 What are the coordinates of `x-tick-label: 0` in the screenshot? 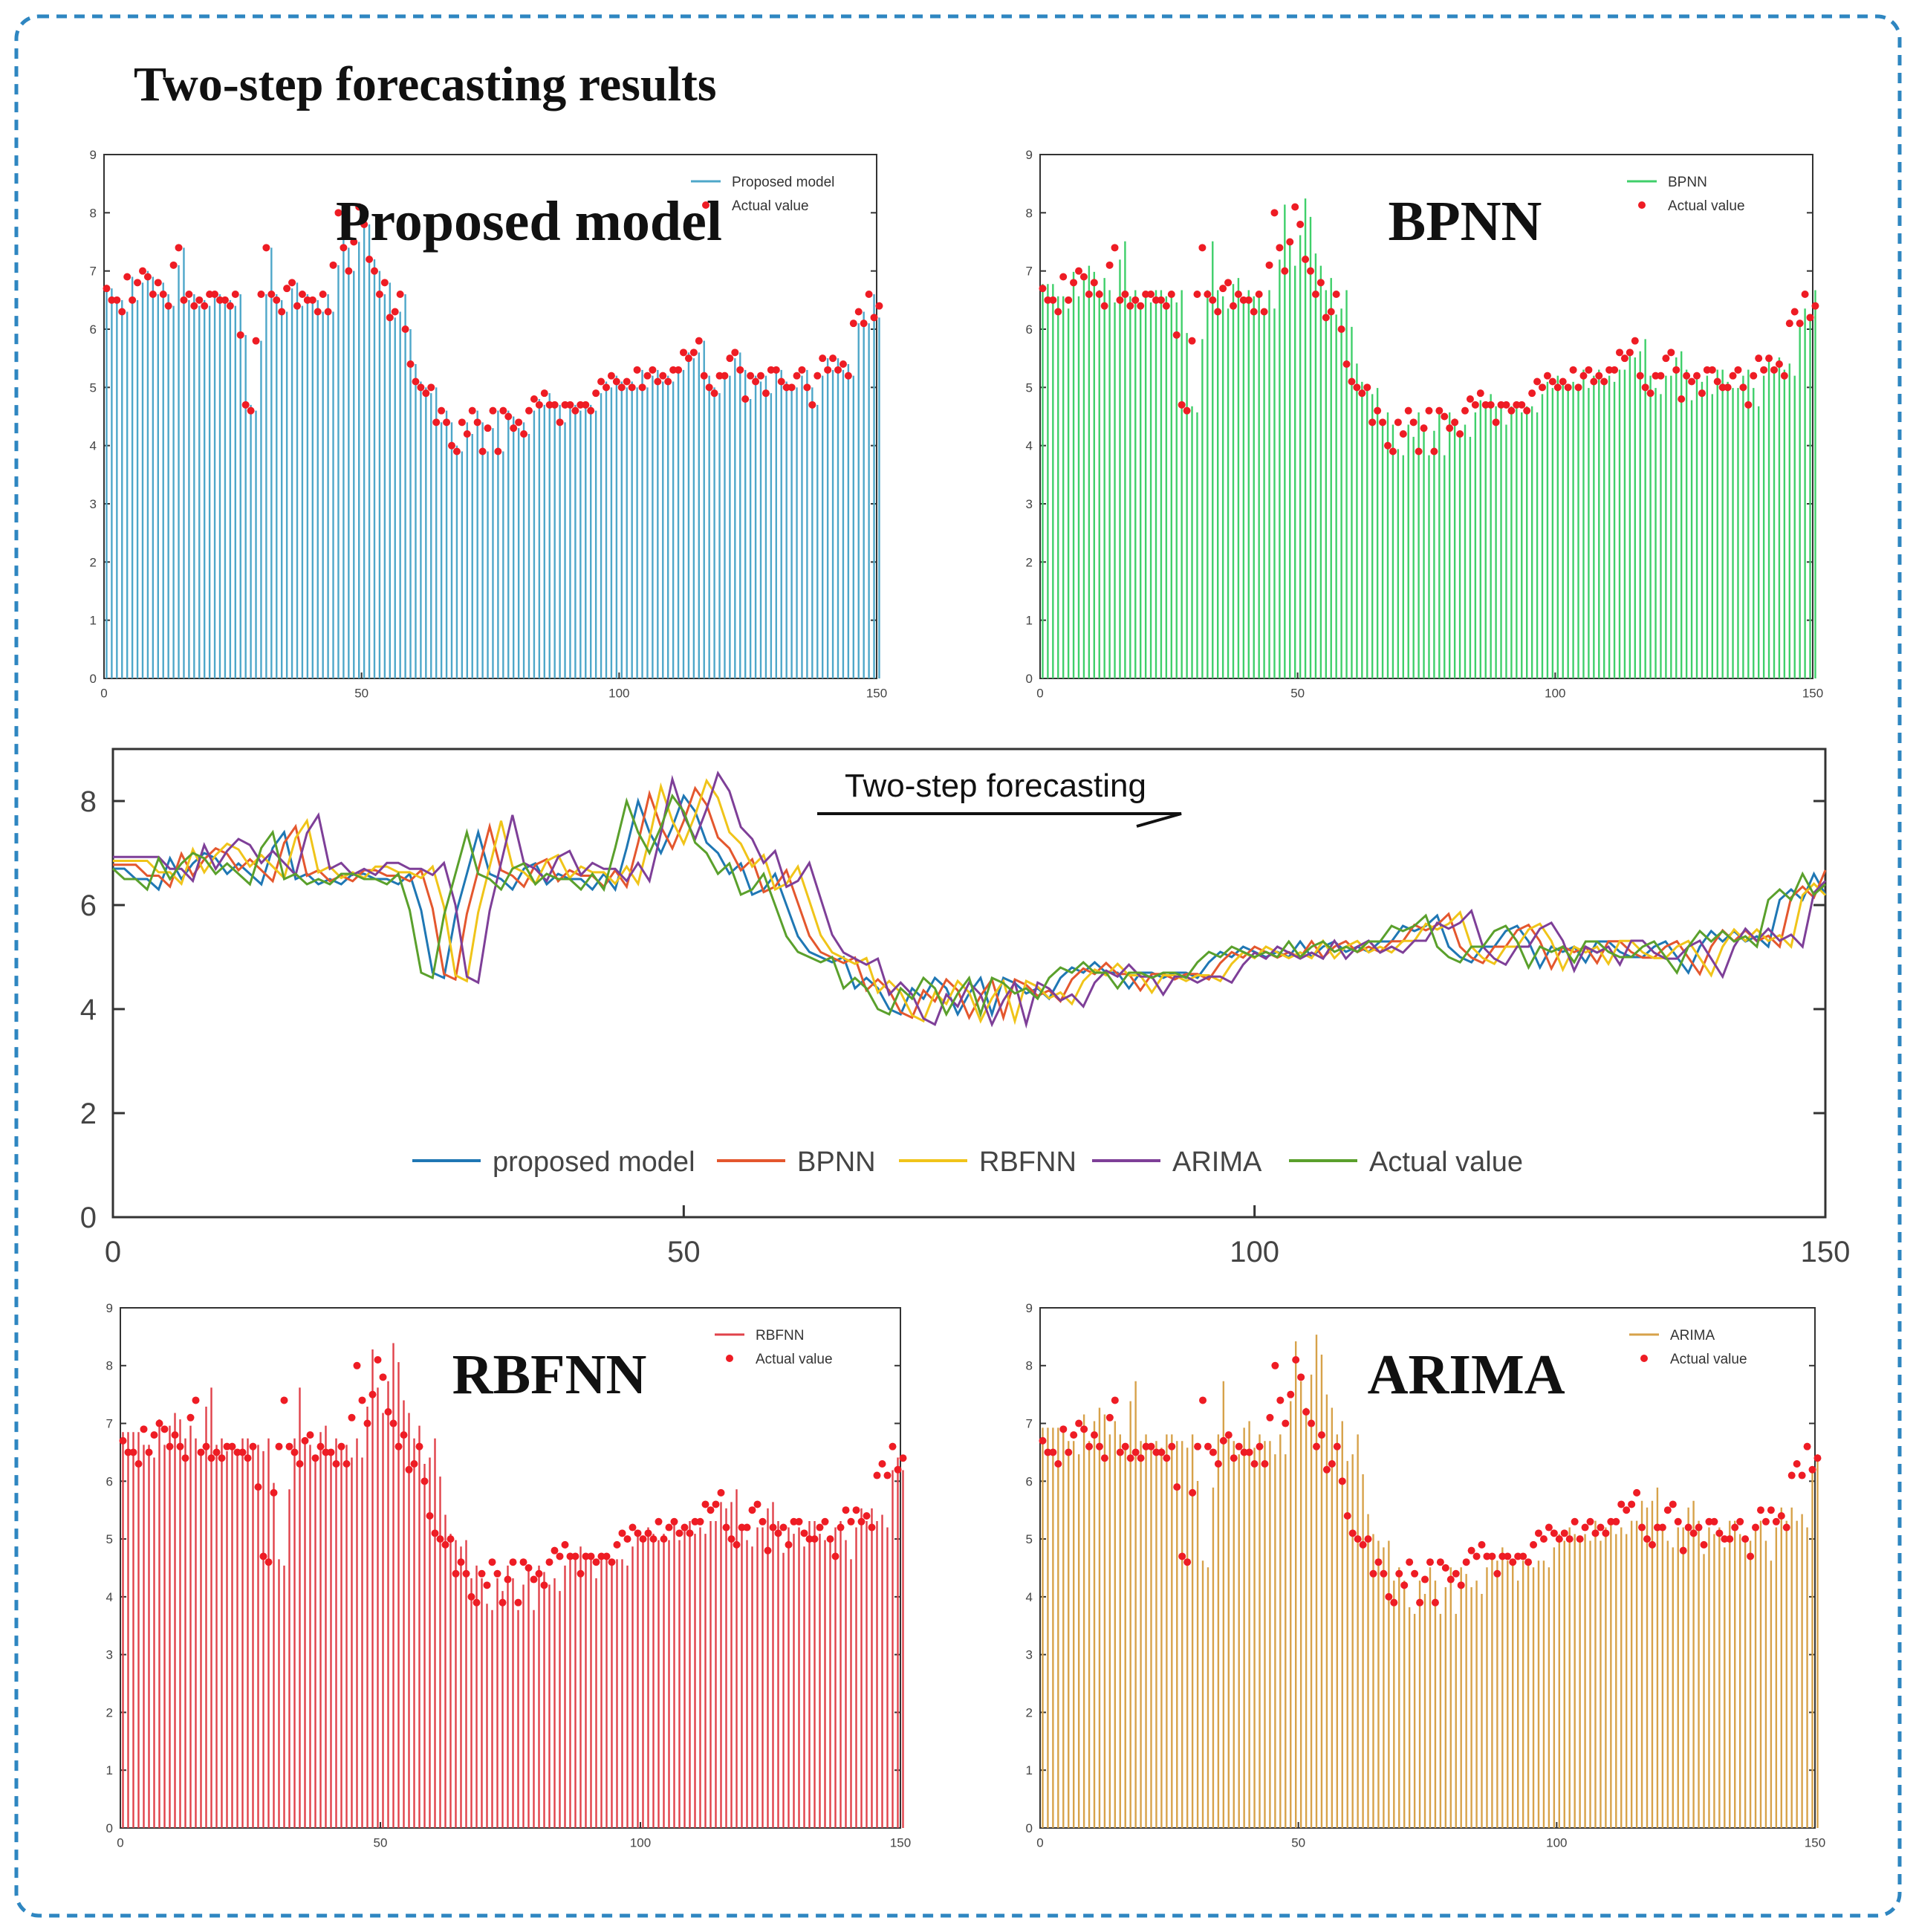 It's located at (1039, 1843).